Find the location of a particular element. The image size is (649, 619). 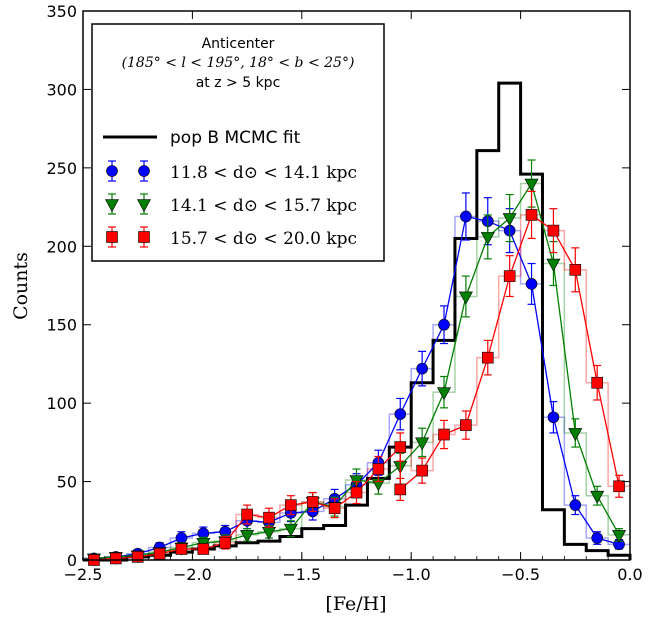

legend-label-series-1: 11.8 < d⊙ < 14.1 kpc is located at coordinates (263, 173).